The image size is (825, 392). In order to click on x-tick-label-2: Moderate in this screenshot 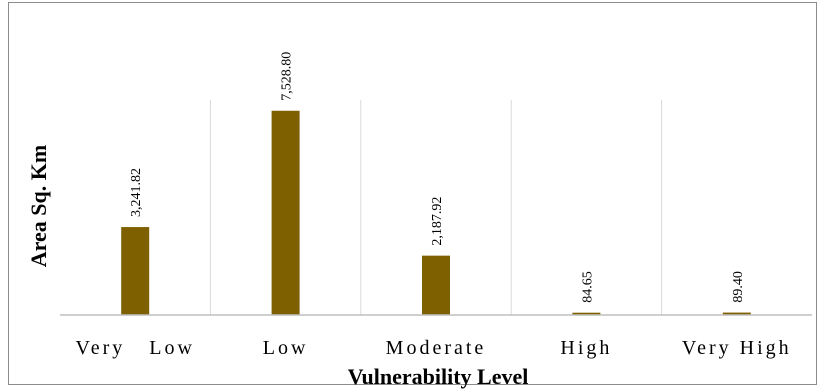, I will do `click(436, 348)`.